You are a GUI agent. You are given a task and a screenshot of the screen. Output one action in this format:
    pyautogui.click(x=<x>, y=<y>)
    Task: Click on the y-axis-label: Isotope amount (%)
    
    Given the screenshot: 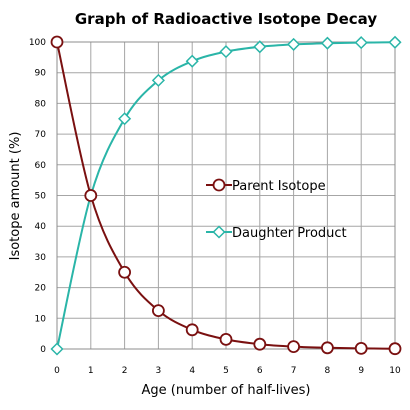 What is the action you would take?
    pyautogui.click(x=15, y=196)
    